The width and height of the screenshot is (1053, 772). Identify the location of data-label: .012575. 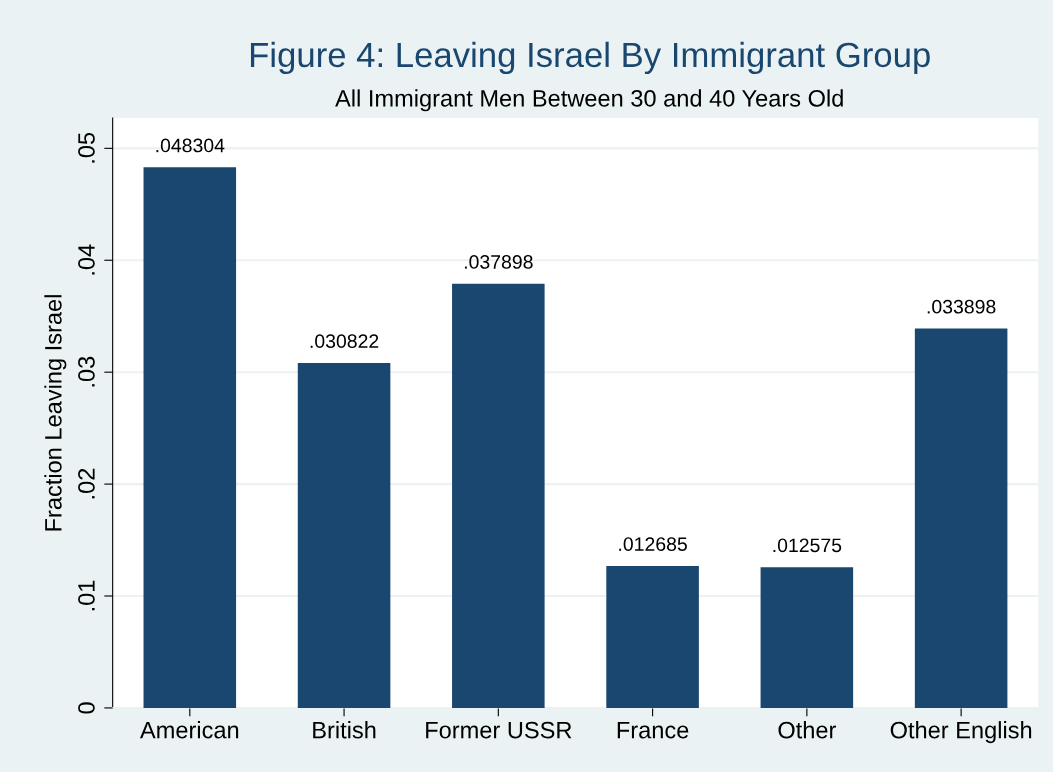
(807, 545).